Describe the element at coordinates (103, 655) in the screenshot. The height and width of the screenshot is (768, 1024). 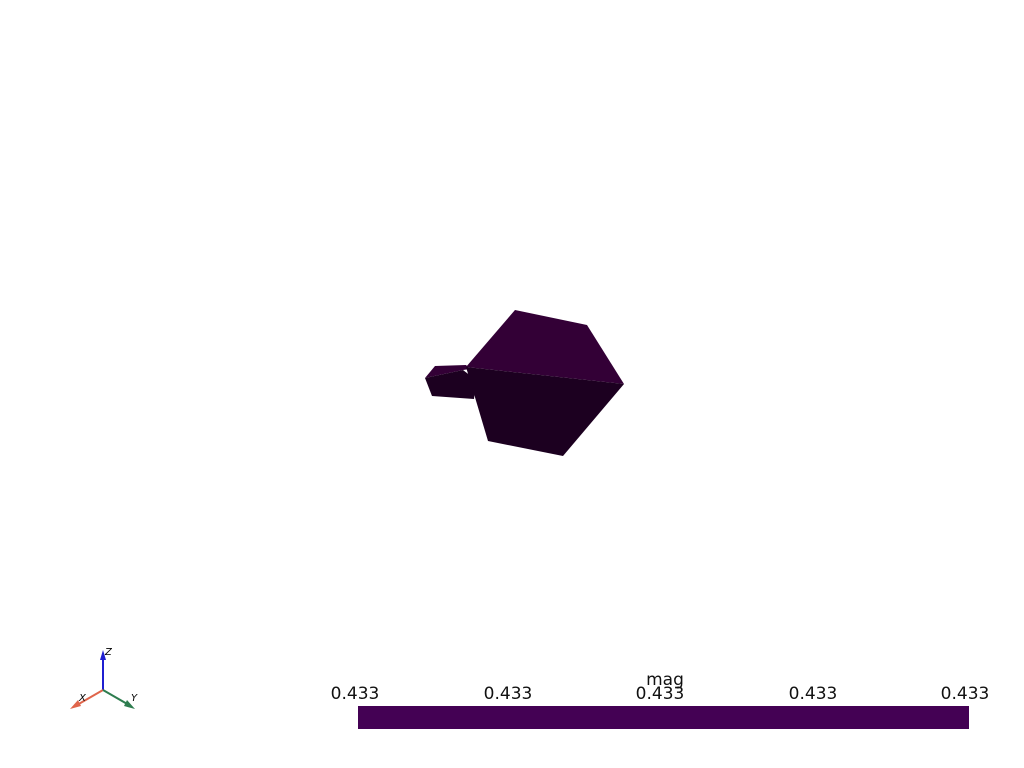
I see `z-axis-arrow` at that location.